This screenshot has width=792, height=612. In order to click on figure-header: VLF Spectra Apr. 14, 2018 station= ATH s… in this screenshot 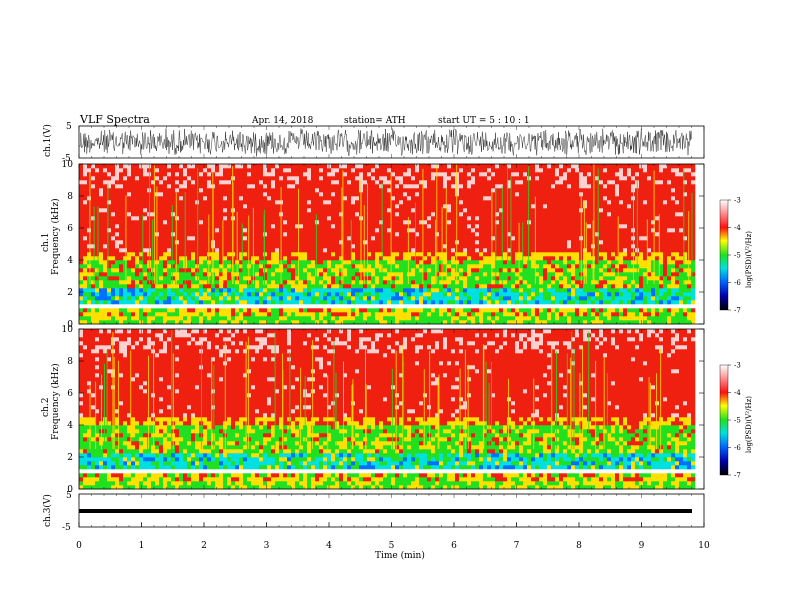, I will do `click(304, 119)`.